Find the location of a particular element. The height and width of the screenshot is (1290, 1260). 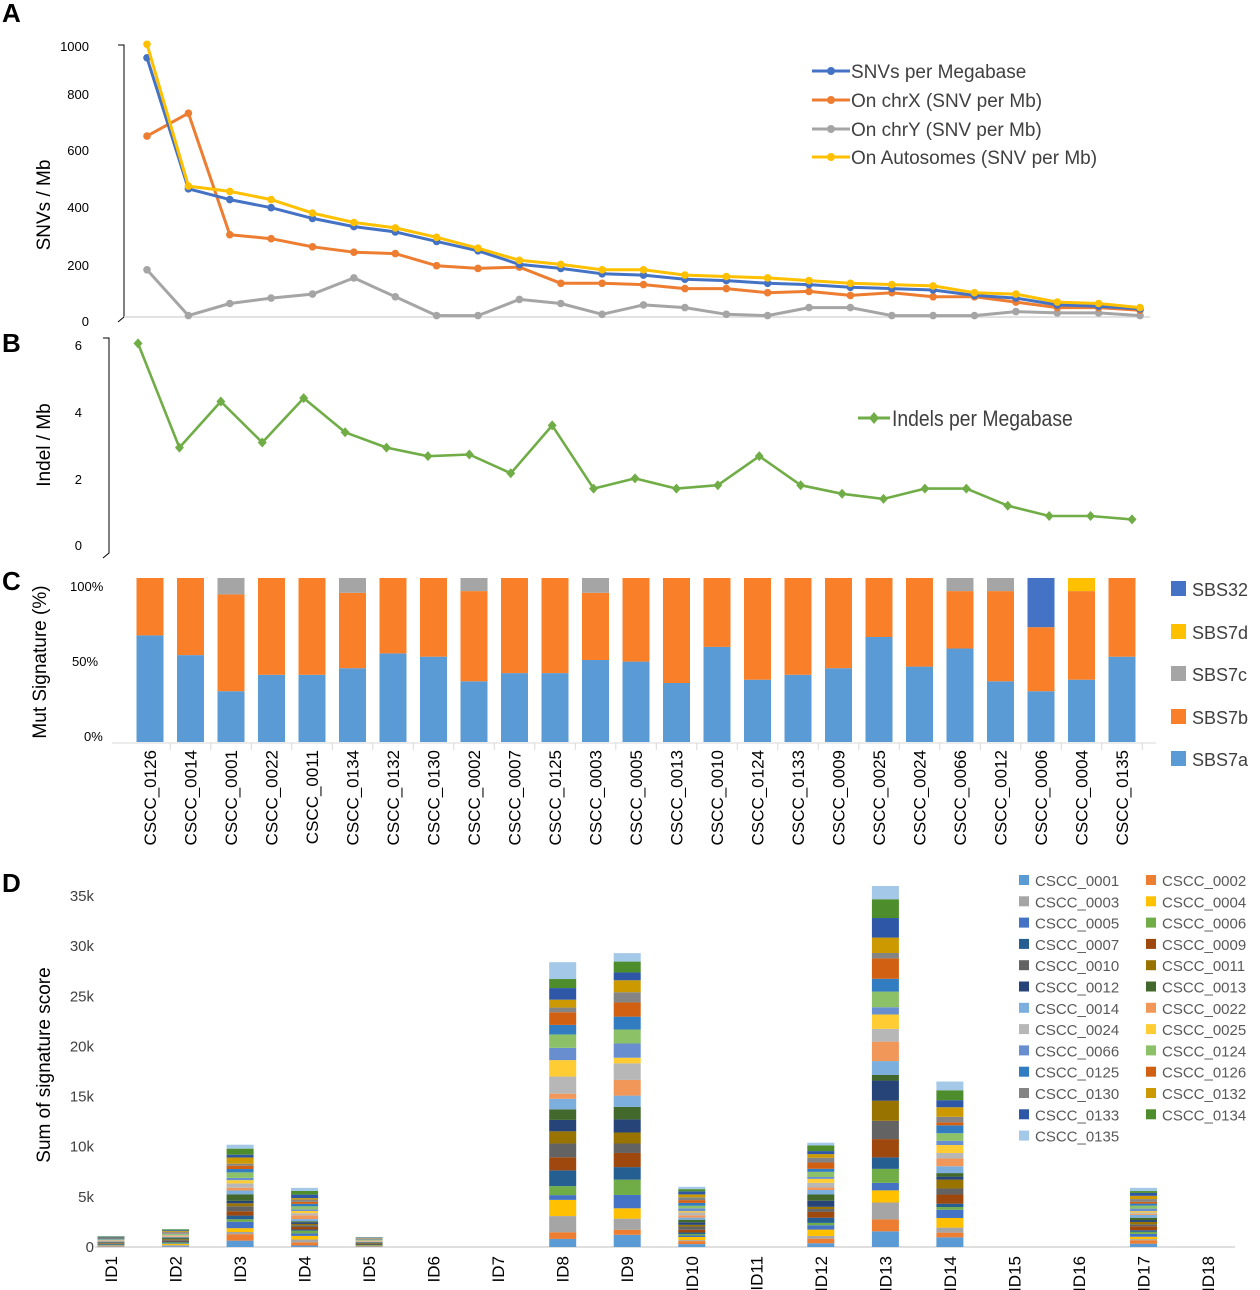

panel-c-category-label: CSCC_0004 is located at coordinates (1082, 797).